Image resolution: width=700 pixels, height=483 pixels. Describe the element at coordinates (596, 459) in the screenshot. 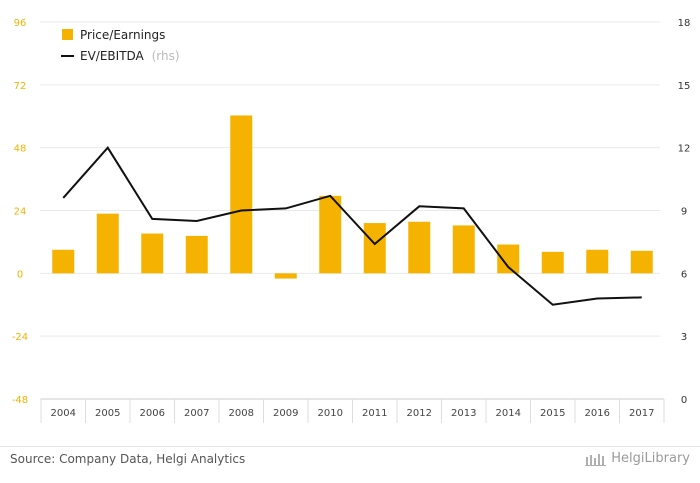

I see `library-icon` at that location.